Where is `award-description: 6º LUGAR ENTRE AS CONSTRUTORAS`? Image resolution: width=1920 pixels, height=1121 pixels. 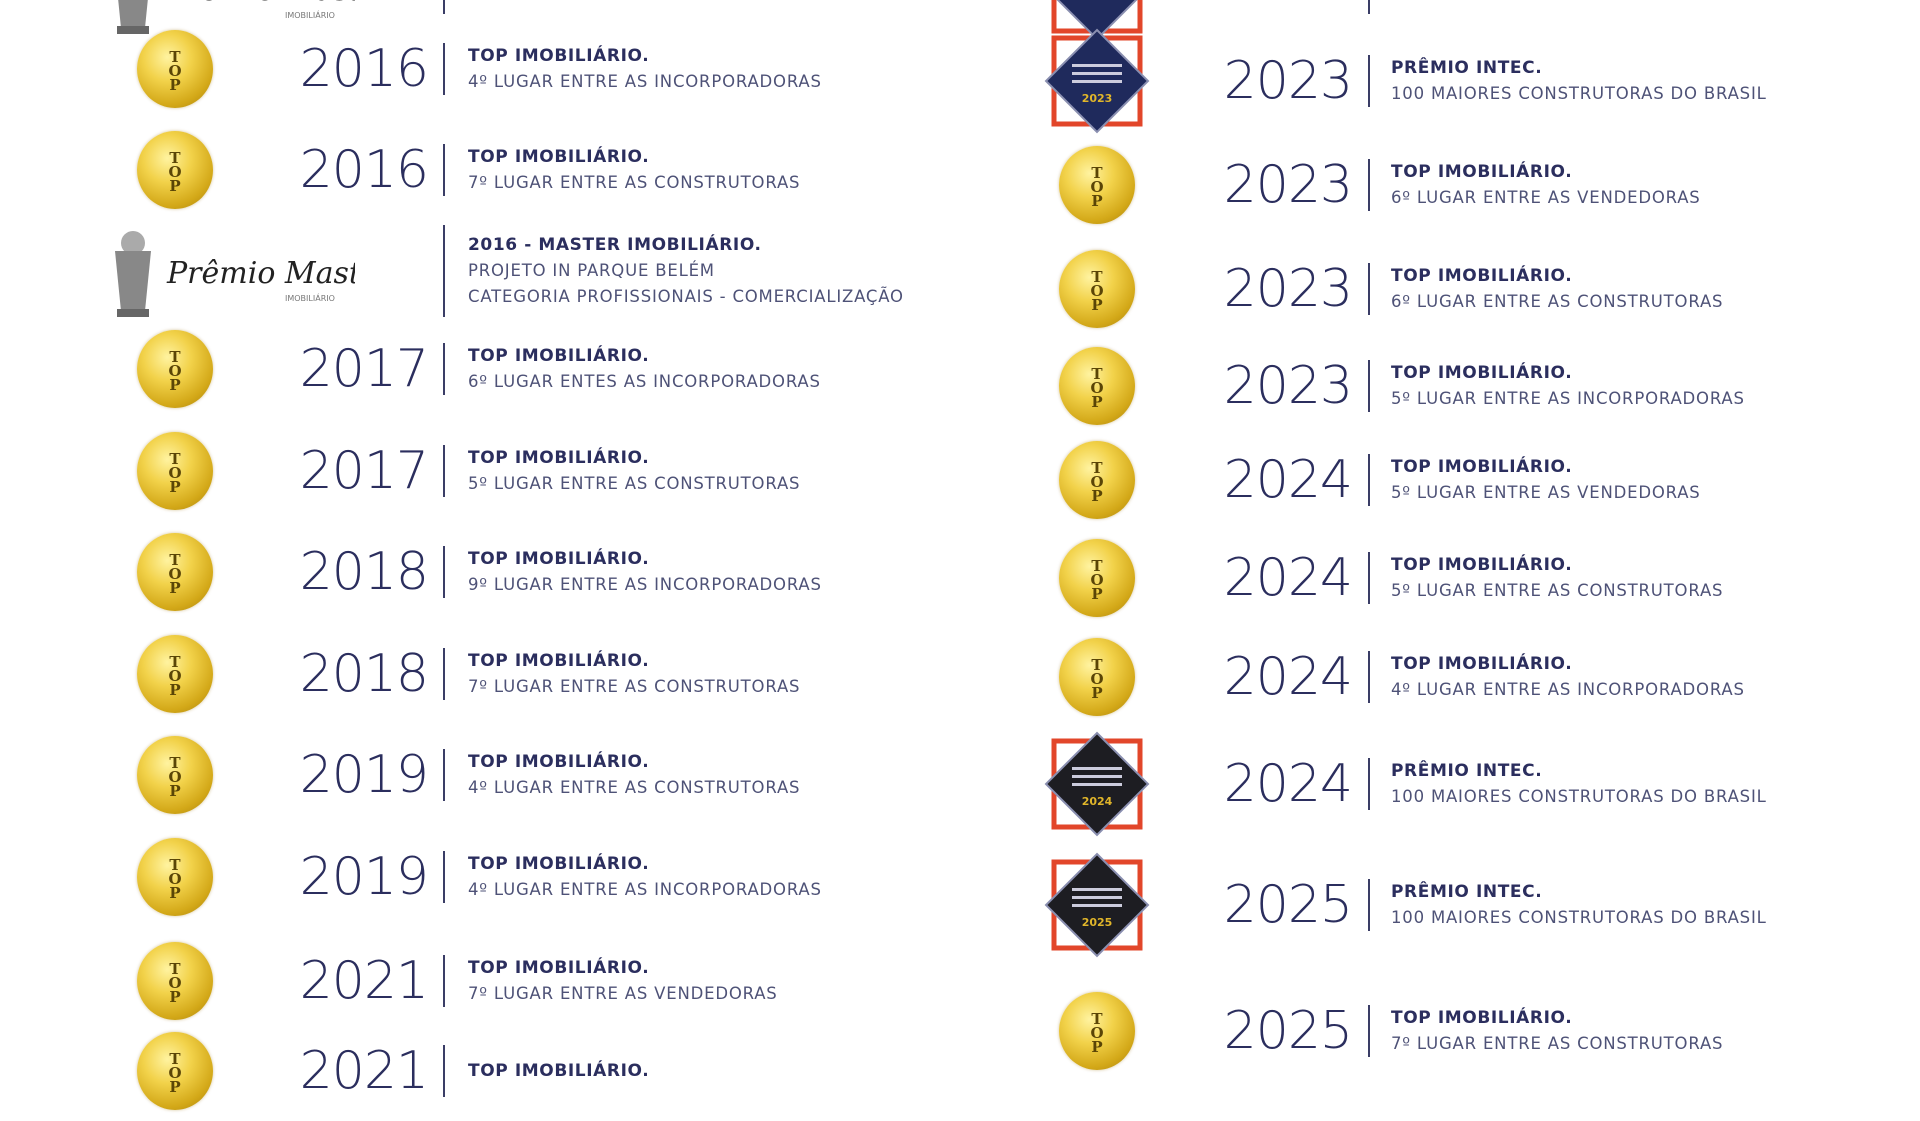 award-description: 6º LUGAR ENTRE AS CONSTRUTORAS is located at coordinates (1557, 301).